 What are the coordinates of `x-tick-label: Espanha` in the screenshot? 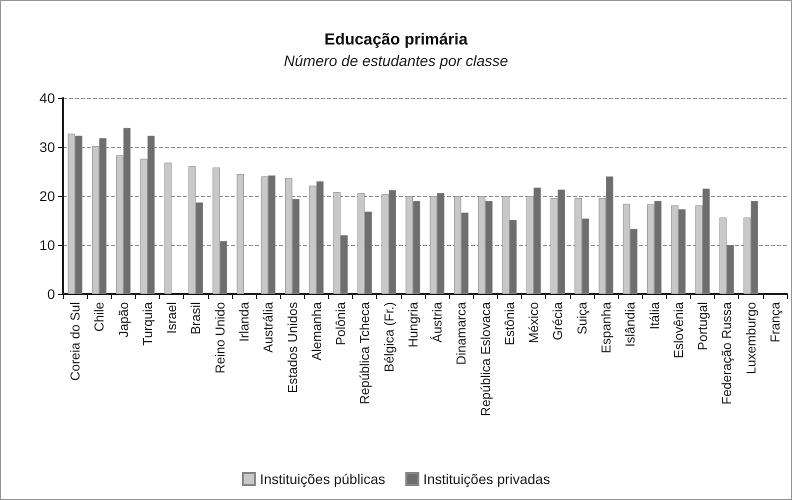 It's located at (606, 327).